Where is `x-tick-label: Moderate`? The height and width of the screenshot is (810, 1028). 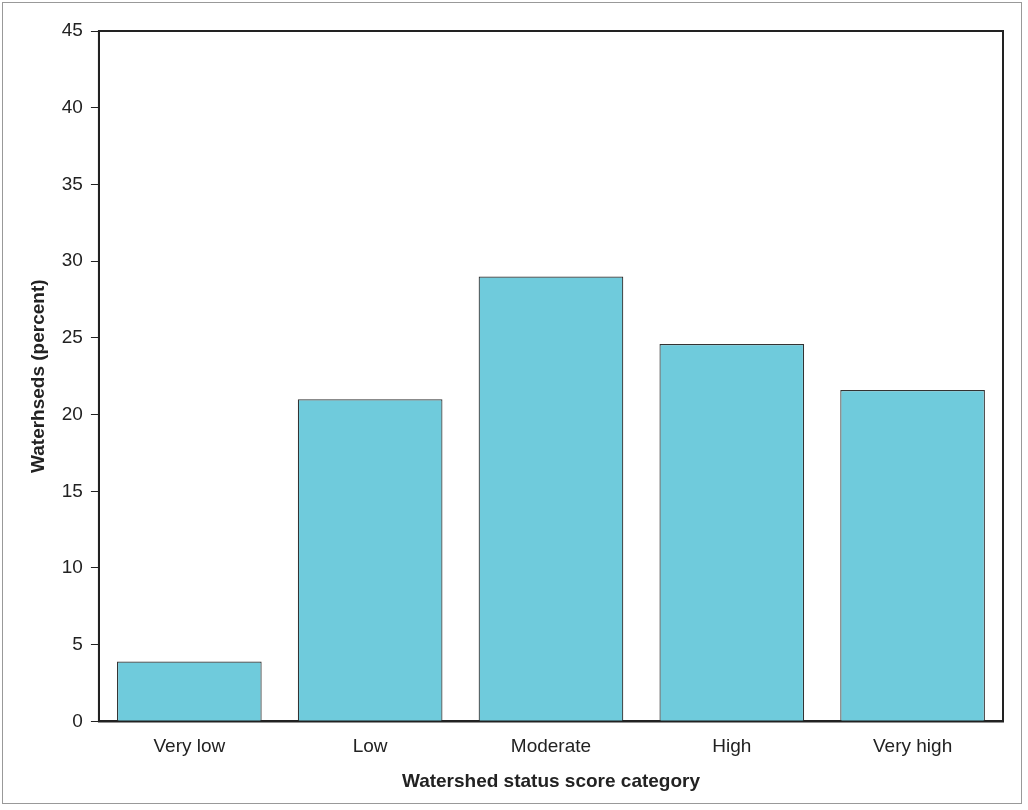 x-tick-label: Moderate is located at coordinates (551, 746).